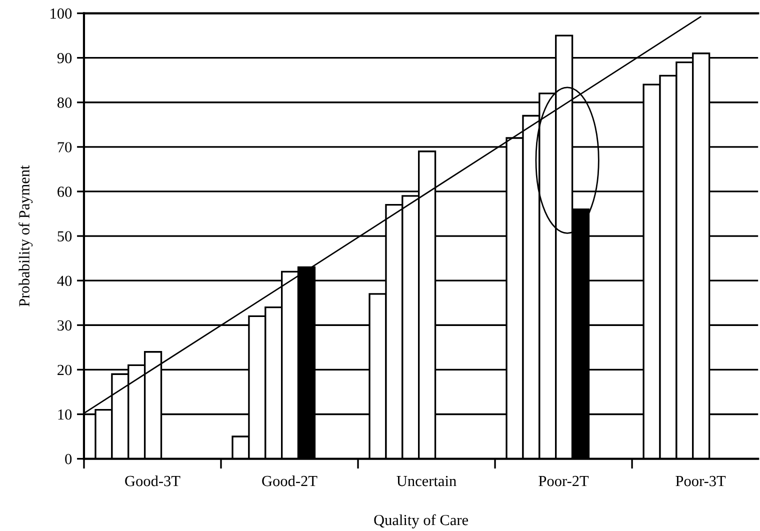 This screenshot has width=760, height=531. Describe the element at coordinates (64, 58) in the screenshot. I see `y-tick-label: 90` at that location.